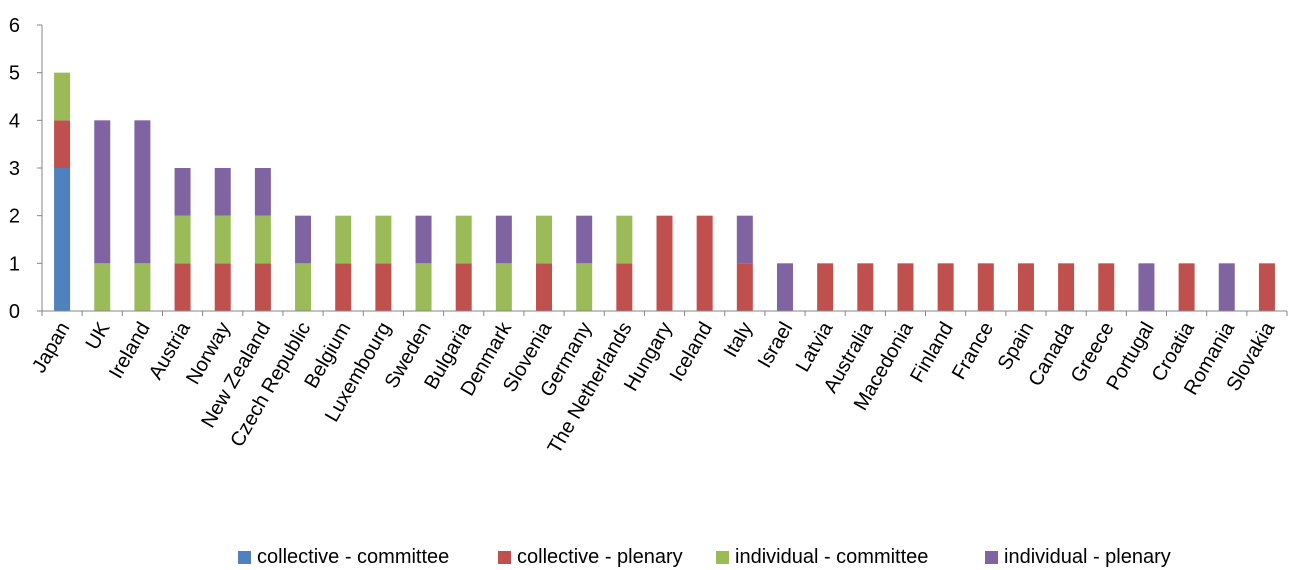  What do you see at coordinates (14, 121) in the screenshot?
I see `y-tick-label: 4` at bounding box center [14, 121].